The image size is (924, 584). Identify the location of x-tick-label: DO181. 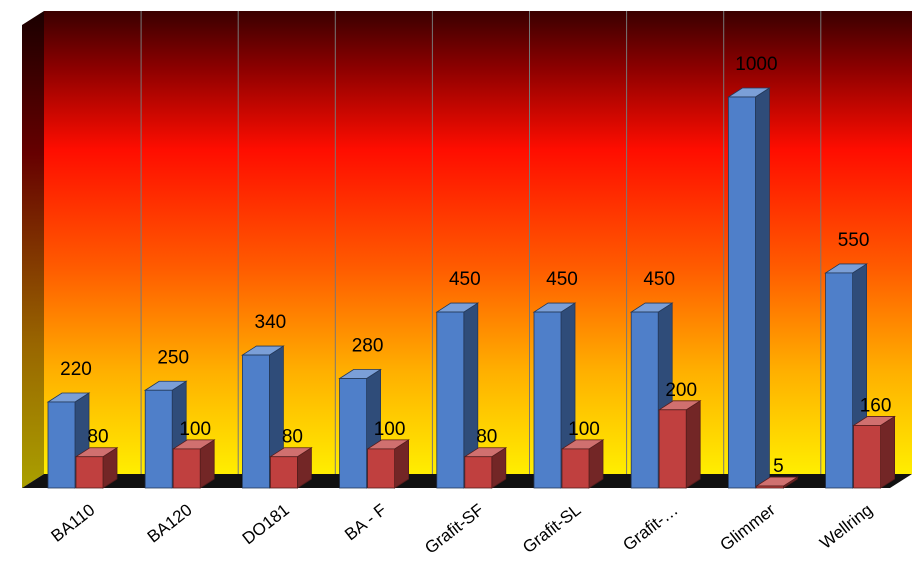
(266, 524).